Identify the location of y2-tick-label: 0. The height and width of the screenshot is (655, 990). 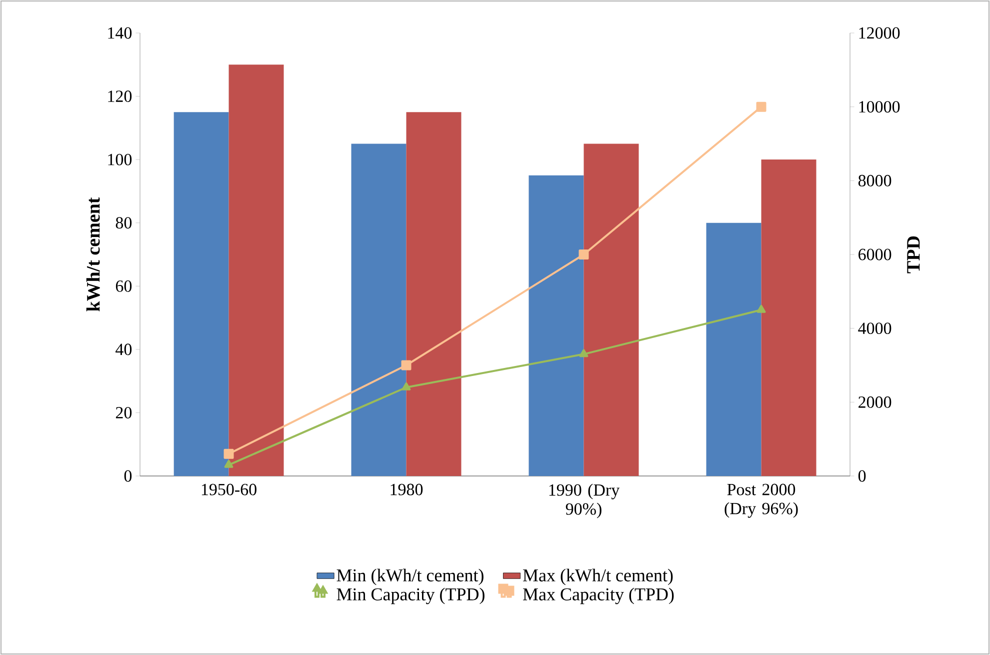
(862, 476).